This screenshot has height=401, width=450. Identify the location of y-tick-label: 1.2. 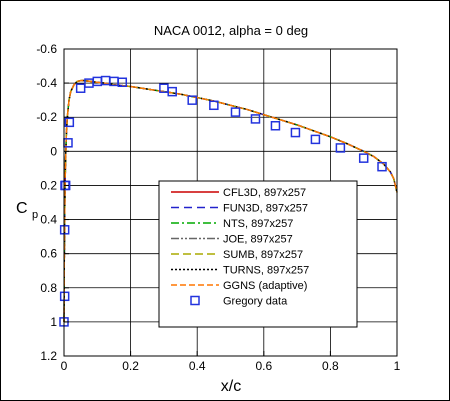
(48, 356).